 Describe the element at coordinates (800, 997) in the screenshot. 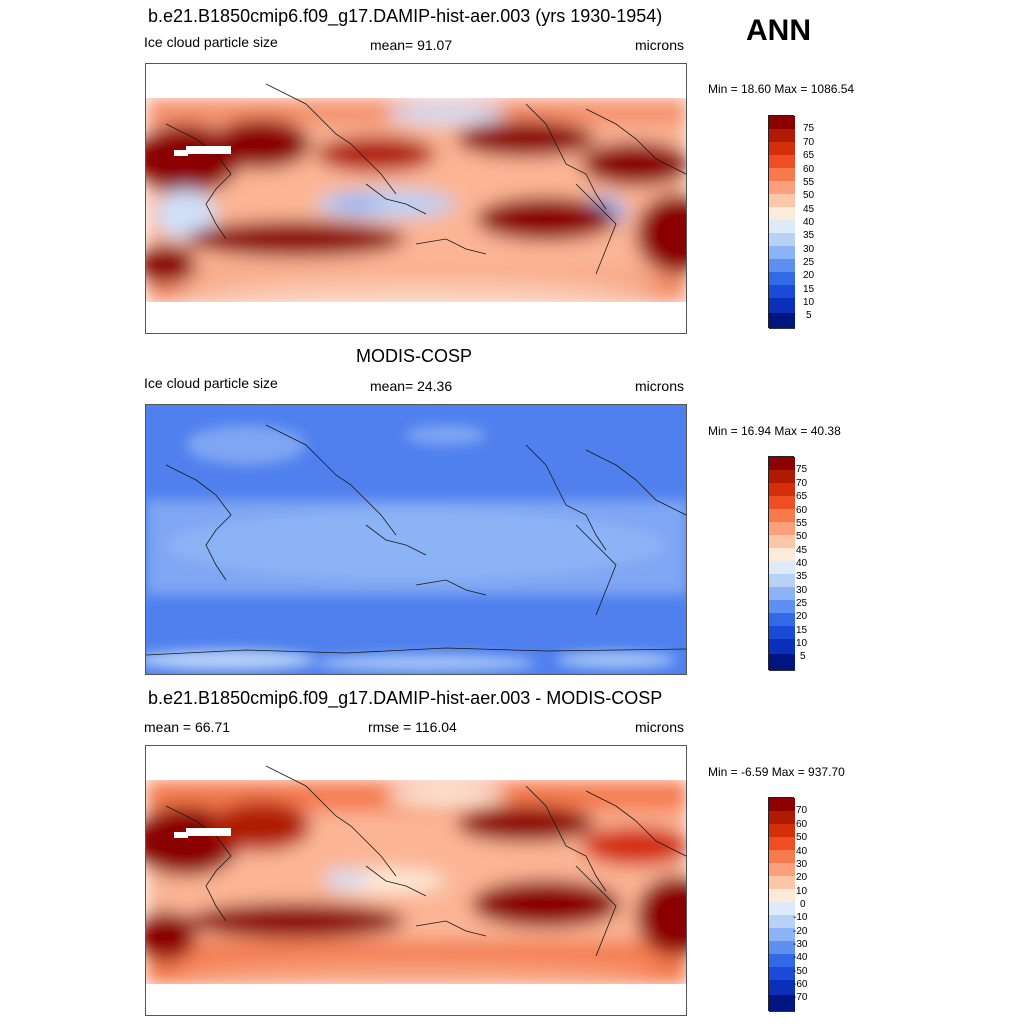

I see `tick-label: -70` at that location.